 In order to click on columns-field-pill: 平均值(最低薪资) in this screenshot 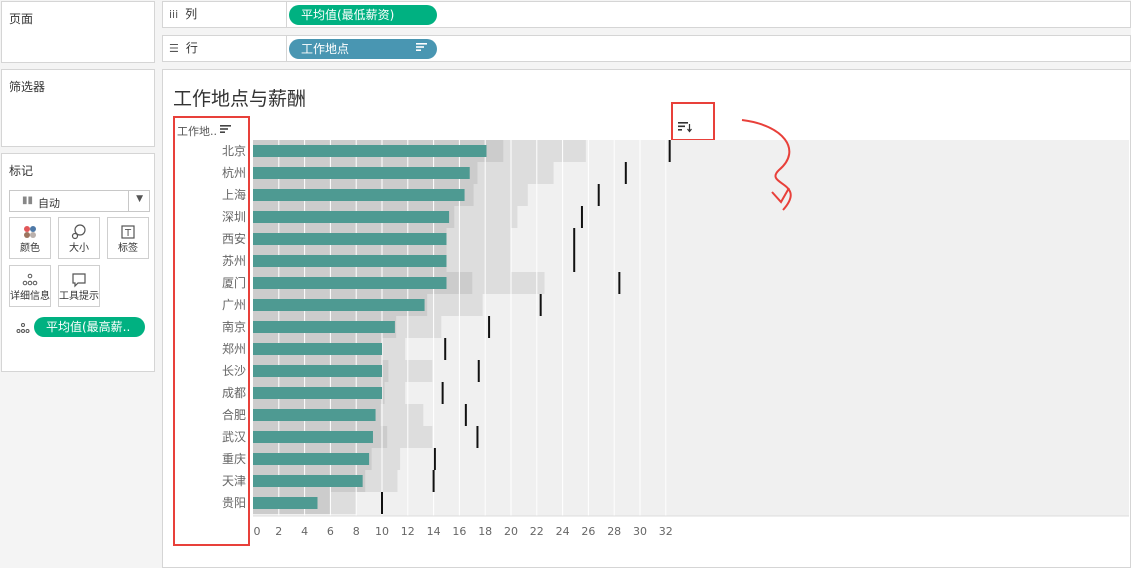, I will do `click(363, 15)`.